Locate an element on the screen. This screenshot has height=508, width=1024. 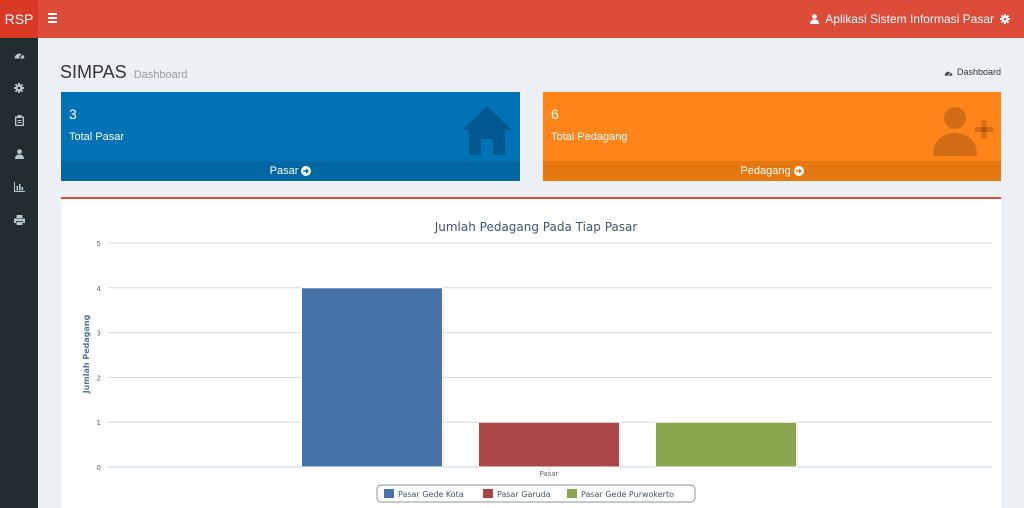
pedagang-link-label: Pedagang is located at coordinates (765, 171).